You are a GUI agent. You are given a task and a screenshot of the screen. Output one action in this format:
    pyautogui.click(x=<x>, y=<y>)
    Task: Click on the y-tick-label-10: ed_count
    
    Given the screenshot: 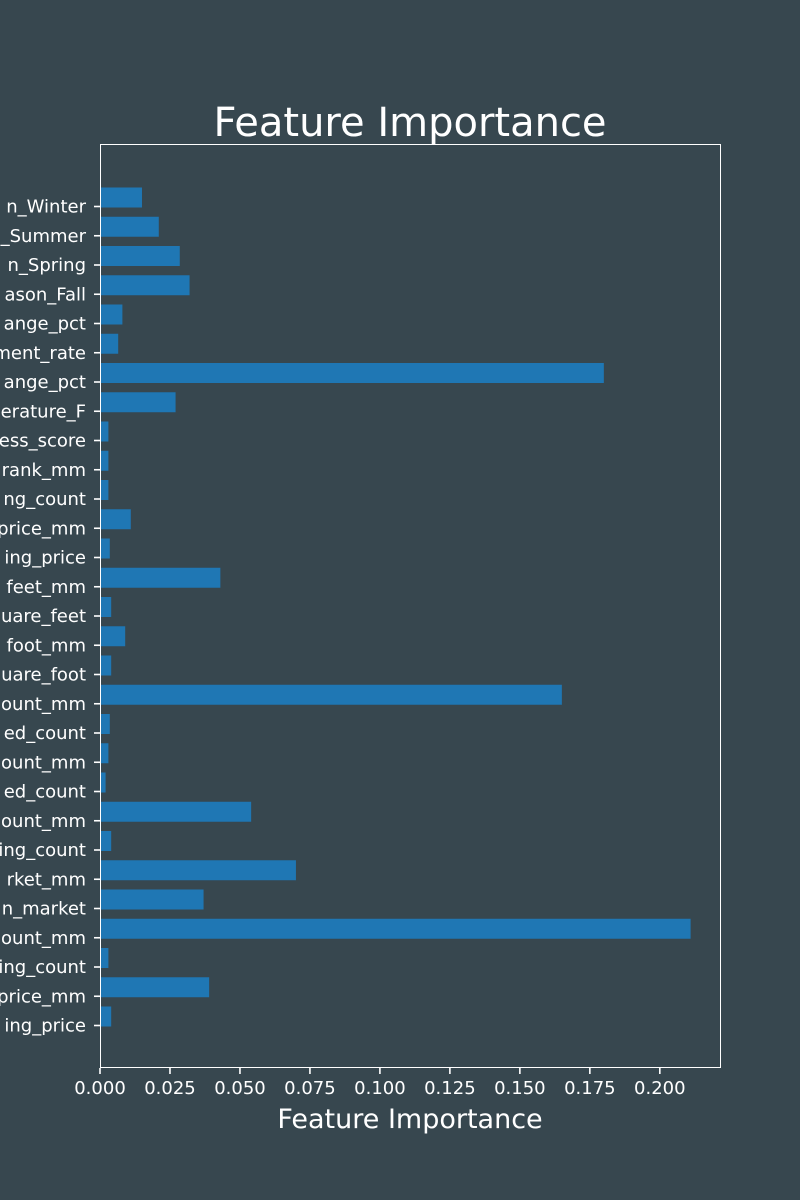 What is the action you would take?
    pyautogui.click(x=45, y=733)
    